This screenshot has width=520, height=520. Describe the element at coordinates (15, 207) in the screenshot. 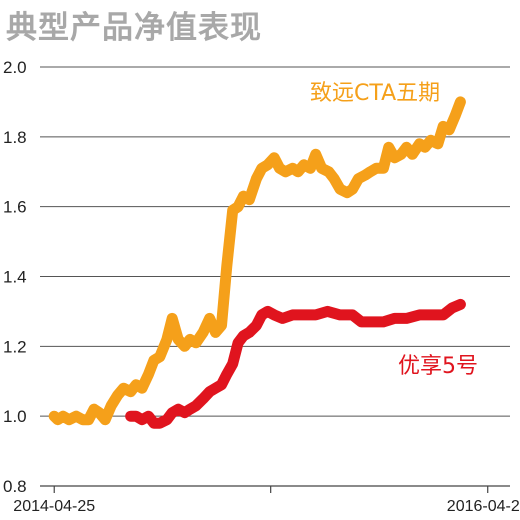

I see `y-tick-label: 1.6` at that location.